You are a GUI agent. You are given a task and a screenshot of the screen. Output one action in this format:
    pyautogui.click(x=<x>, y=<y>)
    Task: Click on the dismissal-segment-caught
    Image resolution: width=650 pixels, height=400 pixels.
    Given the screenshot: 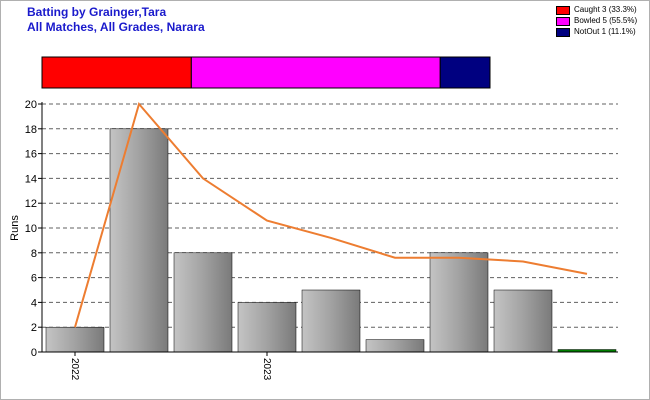 What is the action you would take?
    pyautogui.click(x=116, y=72)
    